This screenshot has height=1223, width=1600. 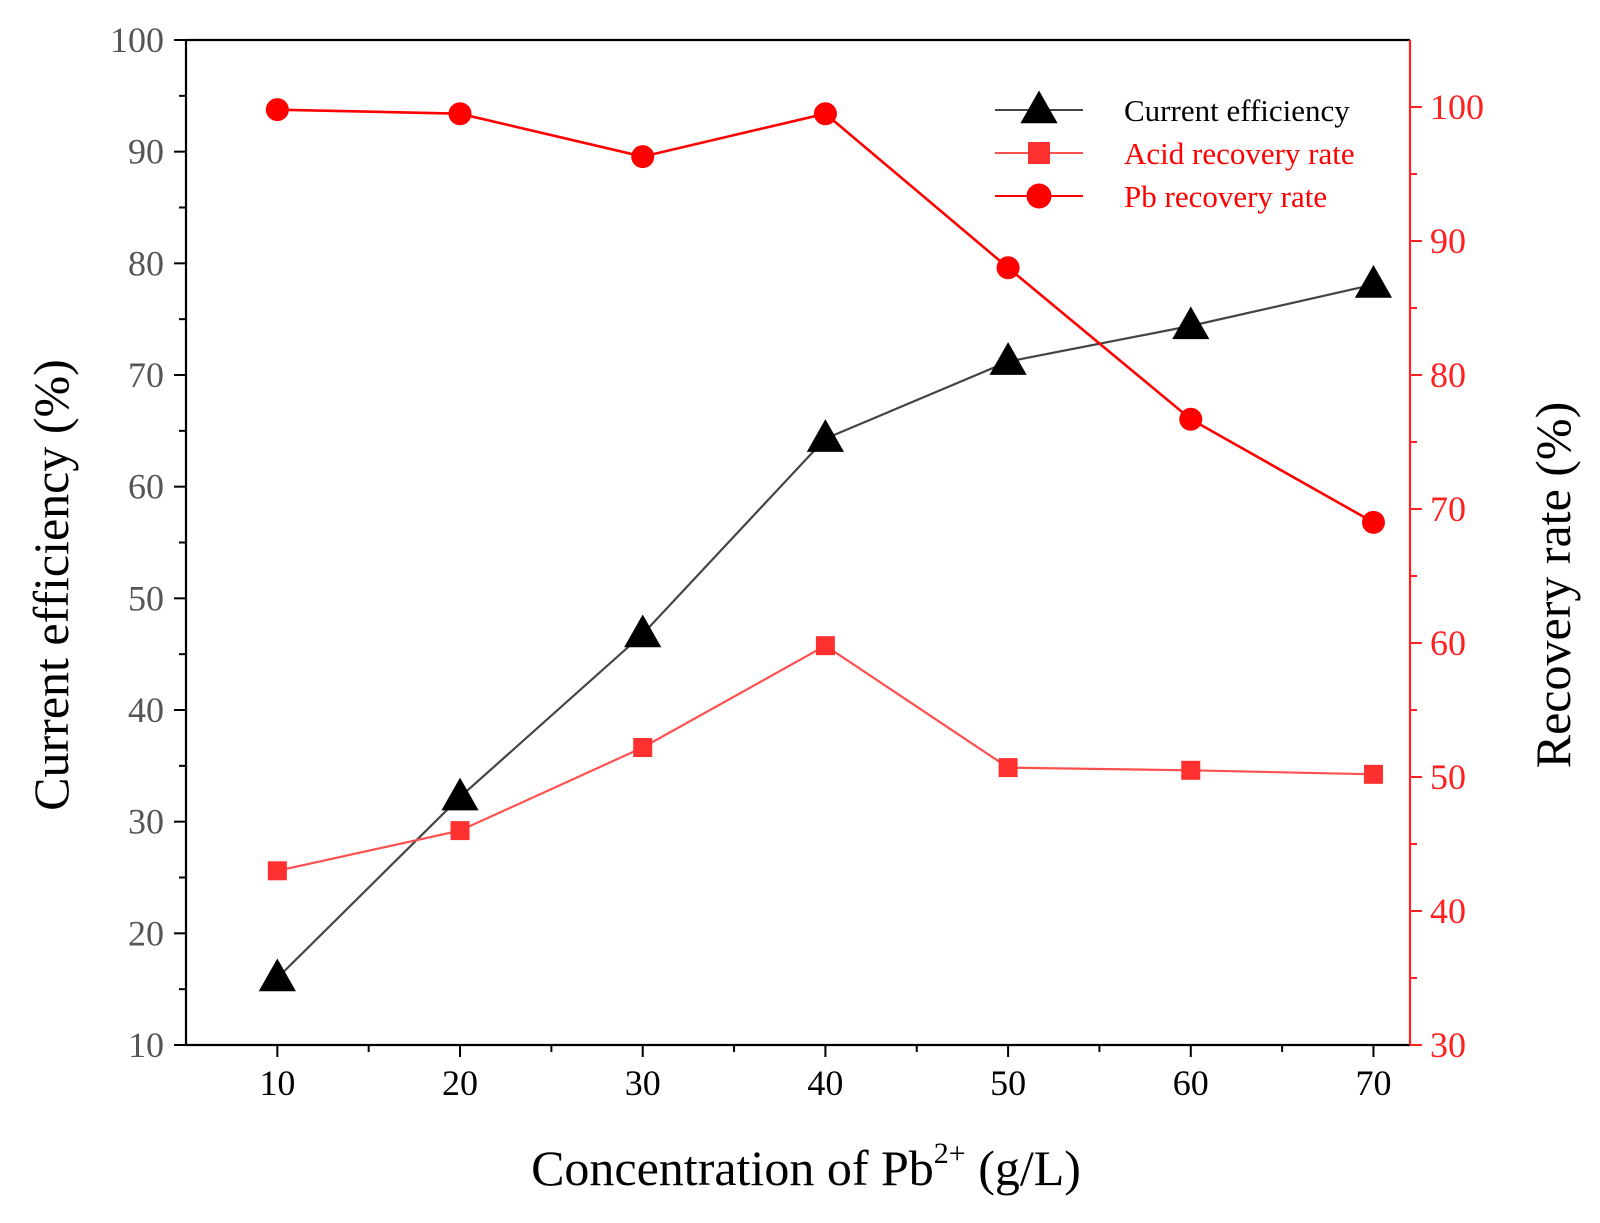 I want to click on legend-label: Acid recovery rate, so click(x=1239, y=153).